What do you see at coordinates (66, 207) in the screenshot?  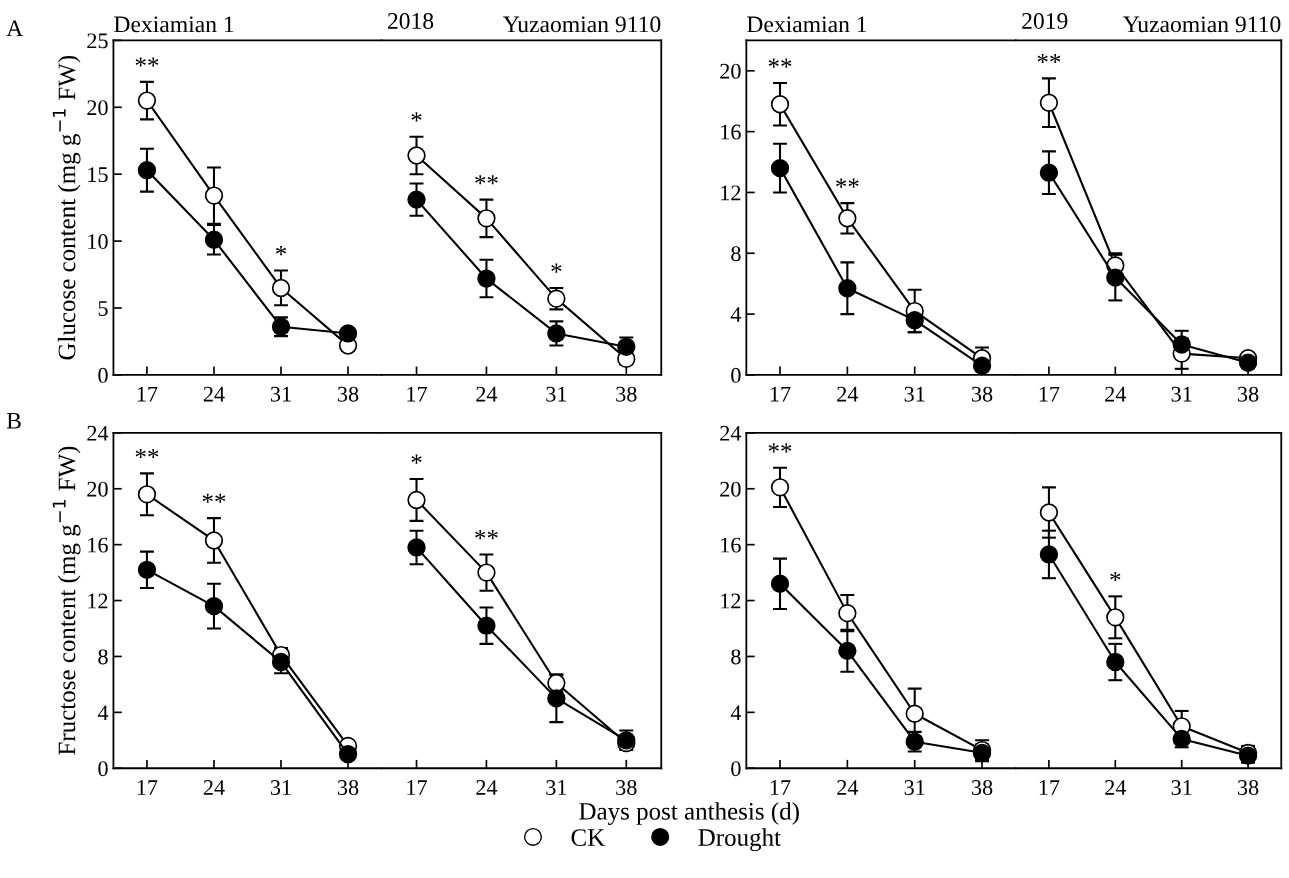 I see `y-axis-title: Glucose content (mg g$^{−1}$ FW)` at bounding box center [66, 207].